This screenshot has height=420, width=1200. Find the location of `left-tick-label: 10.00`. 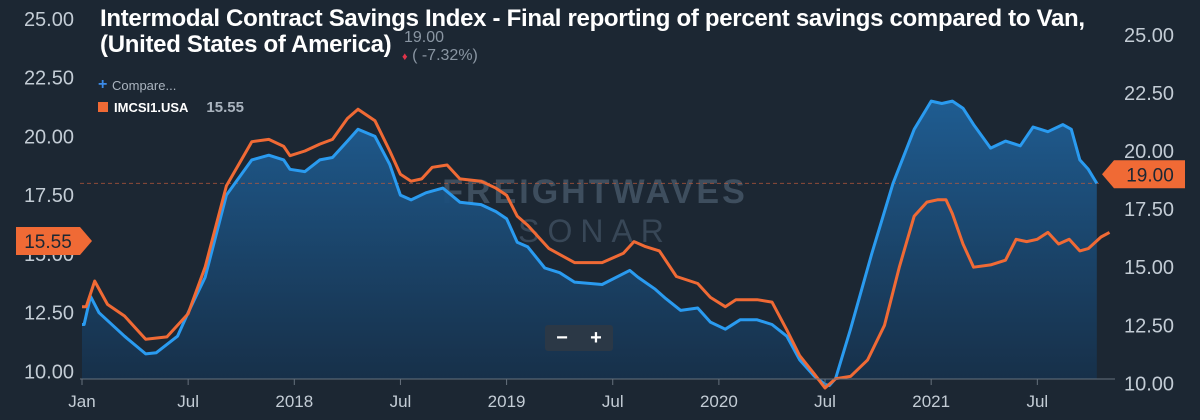

left-tick-label: 10.00 is located at coordinates (49, 372).